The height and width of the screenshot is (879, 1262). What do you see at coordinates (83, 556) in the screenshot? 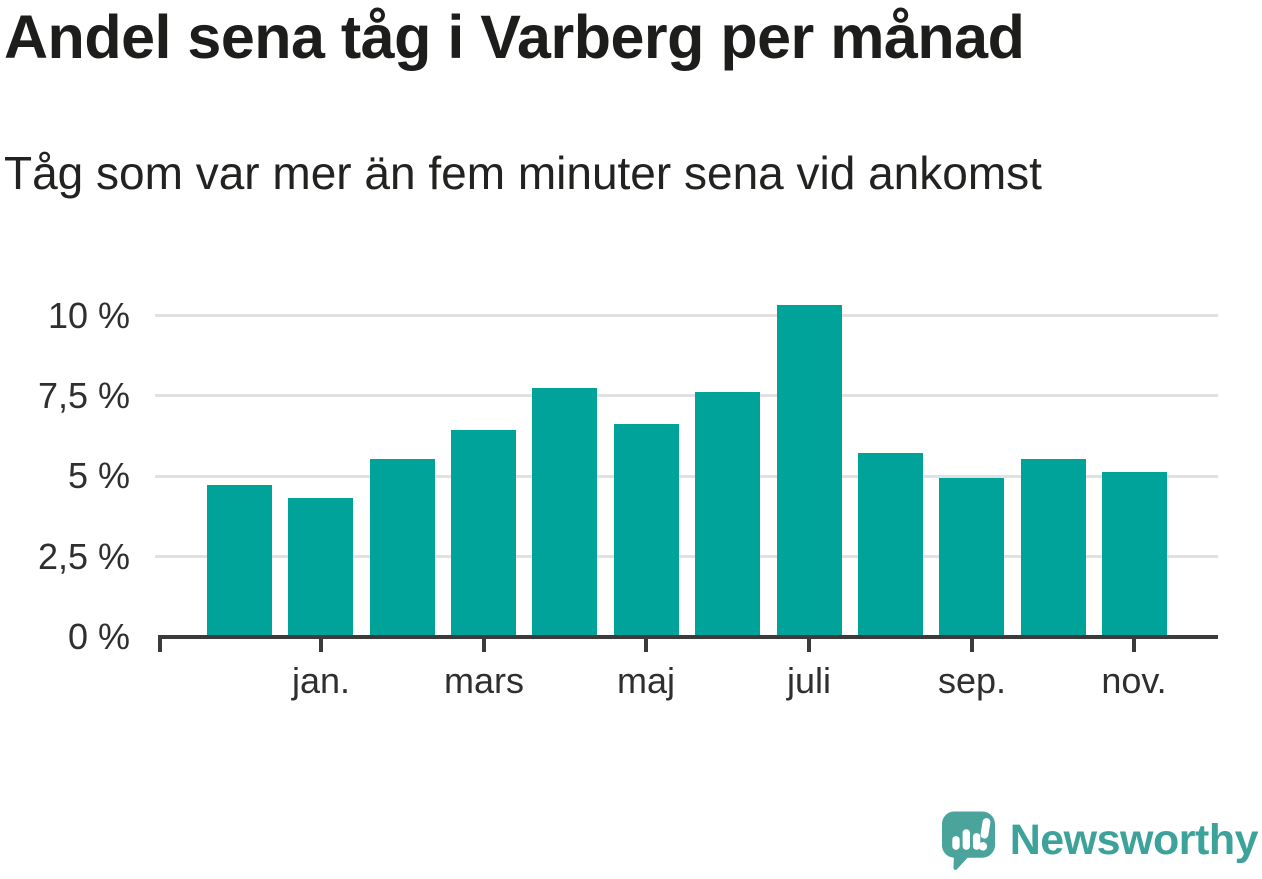
I see `y-axis-tick-label: 2,5 %` at bounding box center [83, 556].